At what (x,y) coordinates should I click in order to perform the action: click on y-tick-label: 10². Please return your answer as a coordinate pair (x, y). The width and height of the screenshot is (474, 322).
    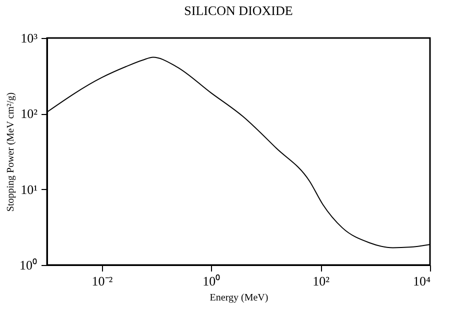
    Looking at the image, I should click on (29, 114).